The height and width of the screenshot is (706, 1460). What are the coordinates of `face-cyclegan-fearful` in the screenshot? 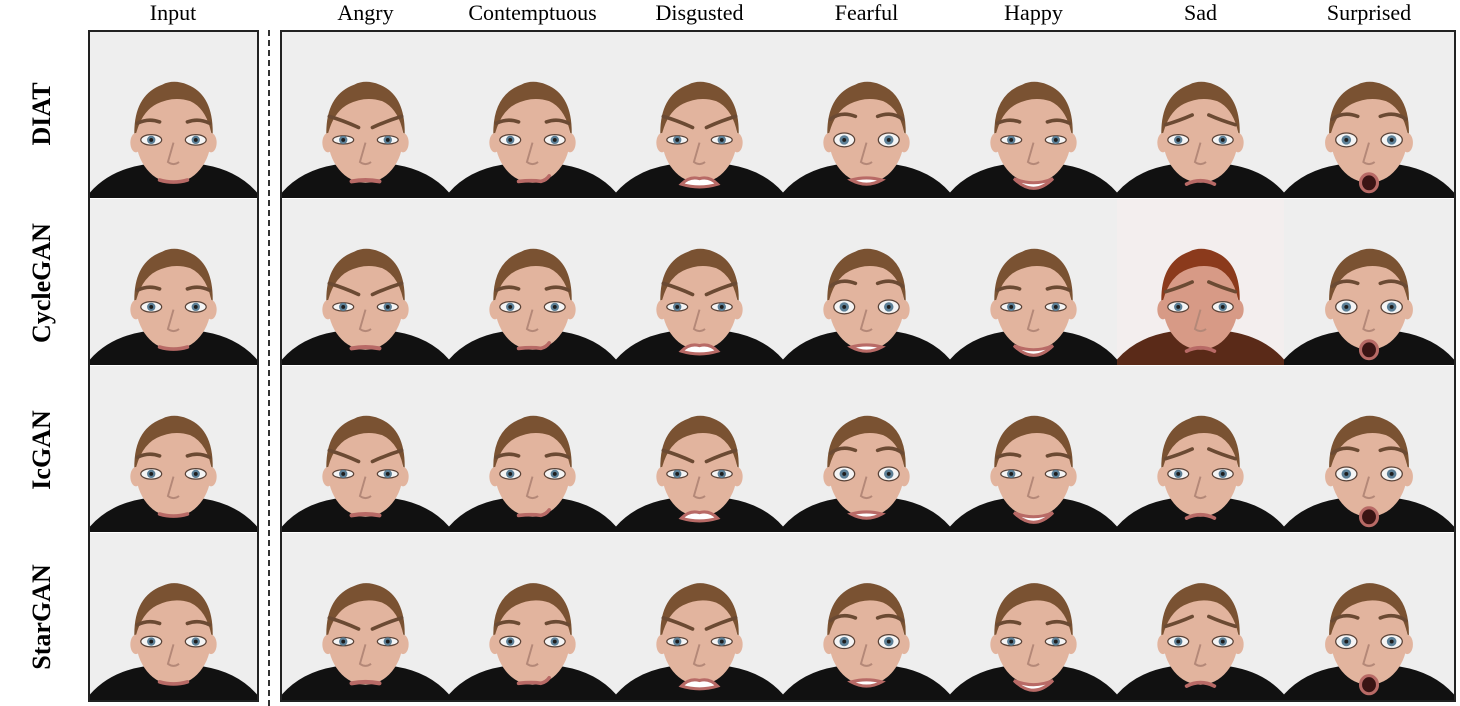 It's located at (866, 282).